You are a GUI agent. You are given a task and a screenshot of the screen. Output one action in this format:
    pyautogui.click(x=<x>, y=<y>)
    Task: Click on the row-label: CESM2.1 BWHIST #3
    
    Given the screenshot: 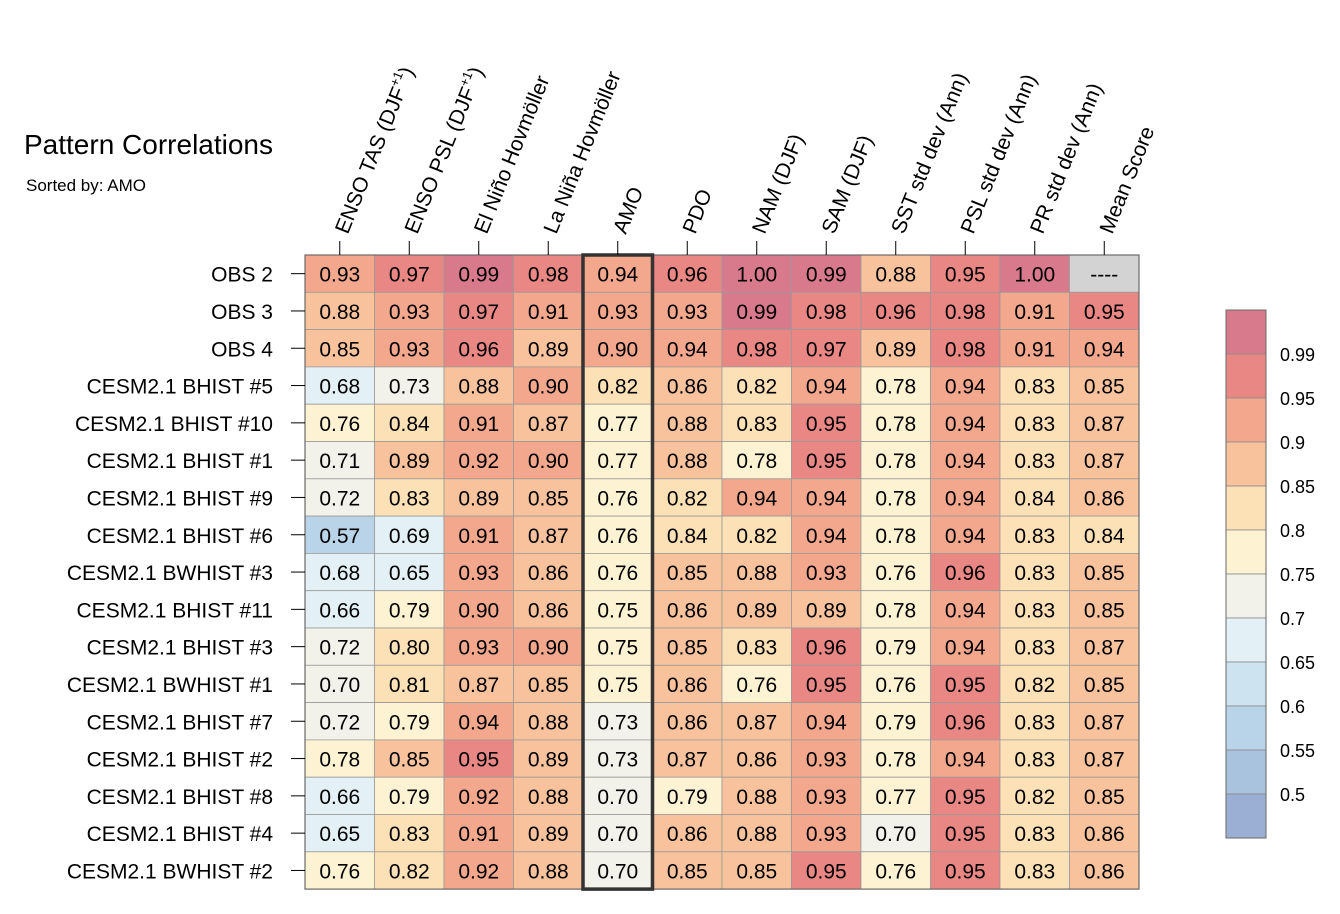 What is the action you would take?
    pyautogui.click(x=170, y=573)
    